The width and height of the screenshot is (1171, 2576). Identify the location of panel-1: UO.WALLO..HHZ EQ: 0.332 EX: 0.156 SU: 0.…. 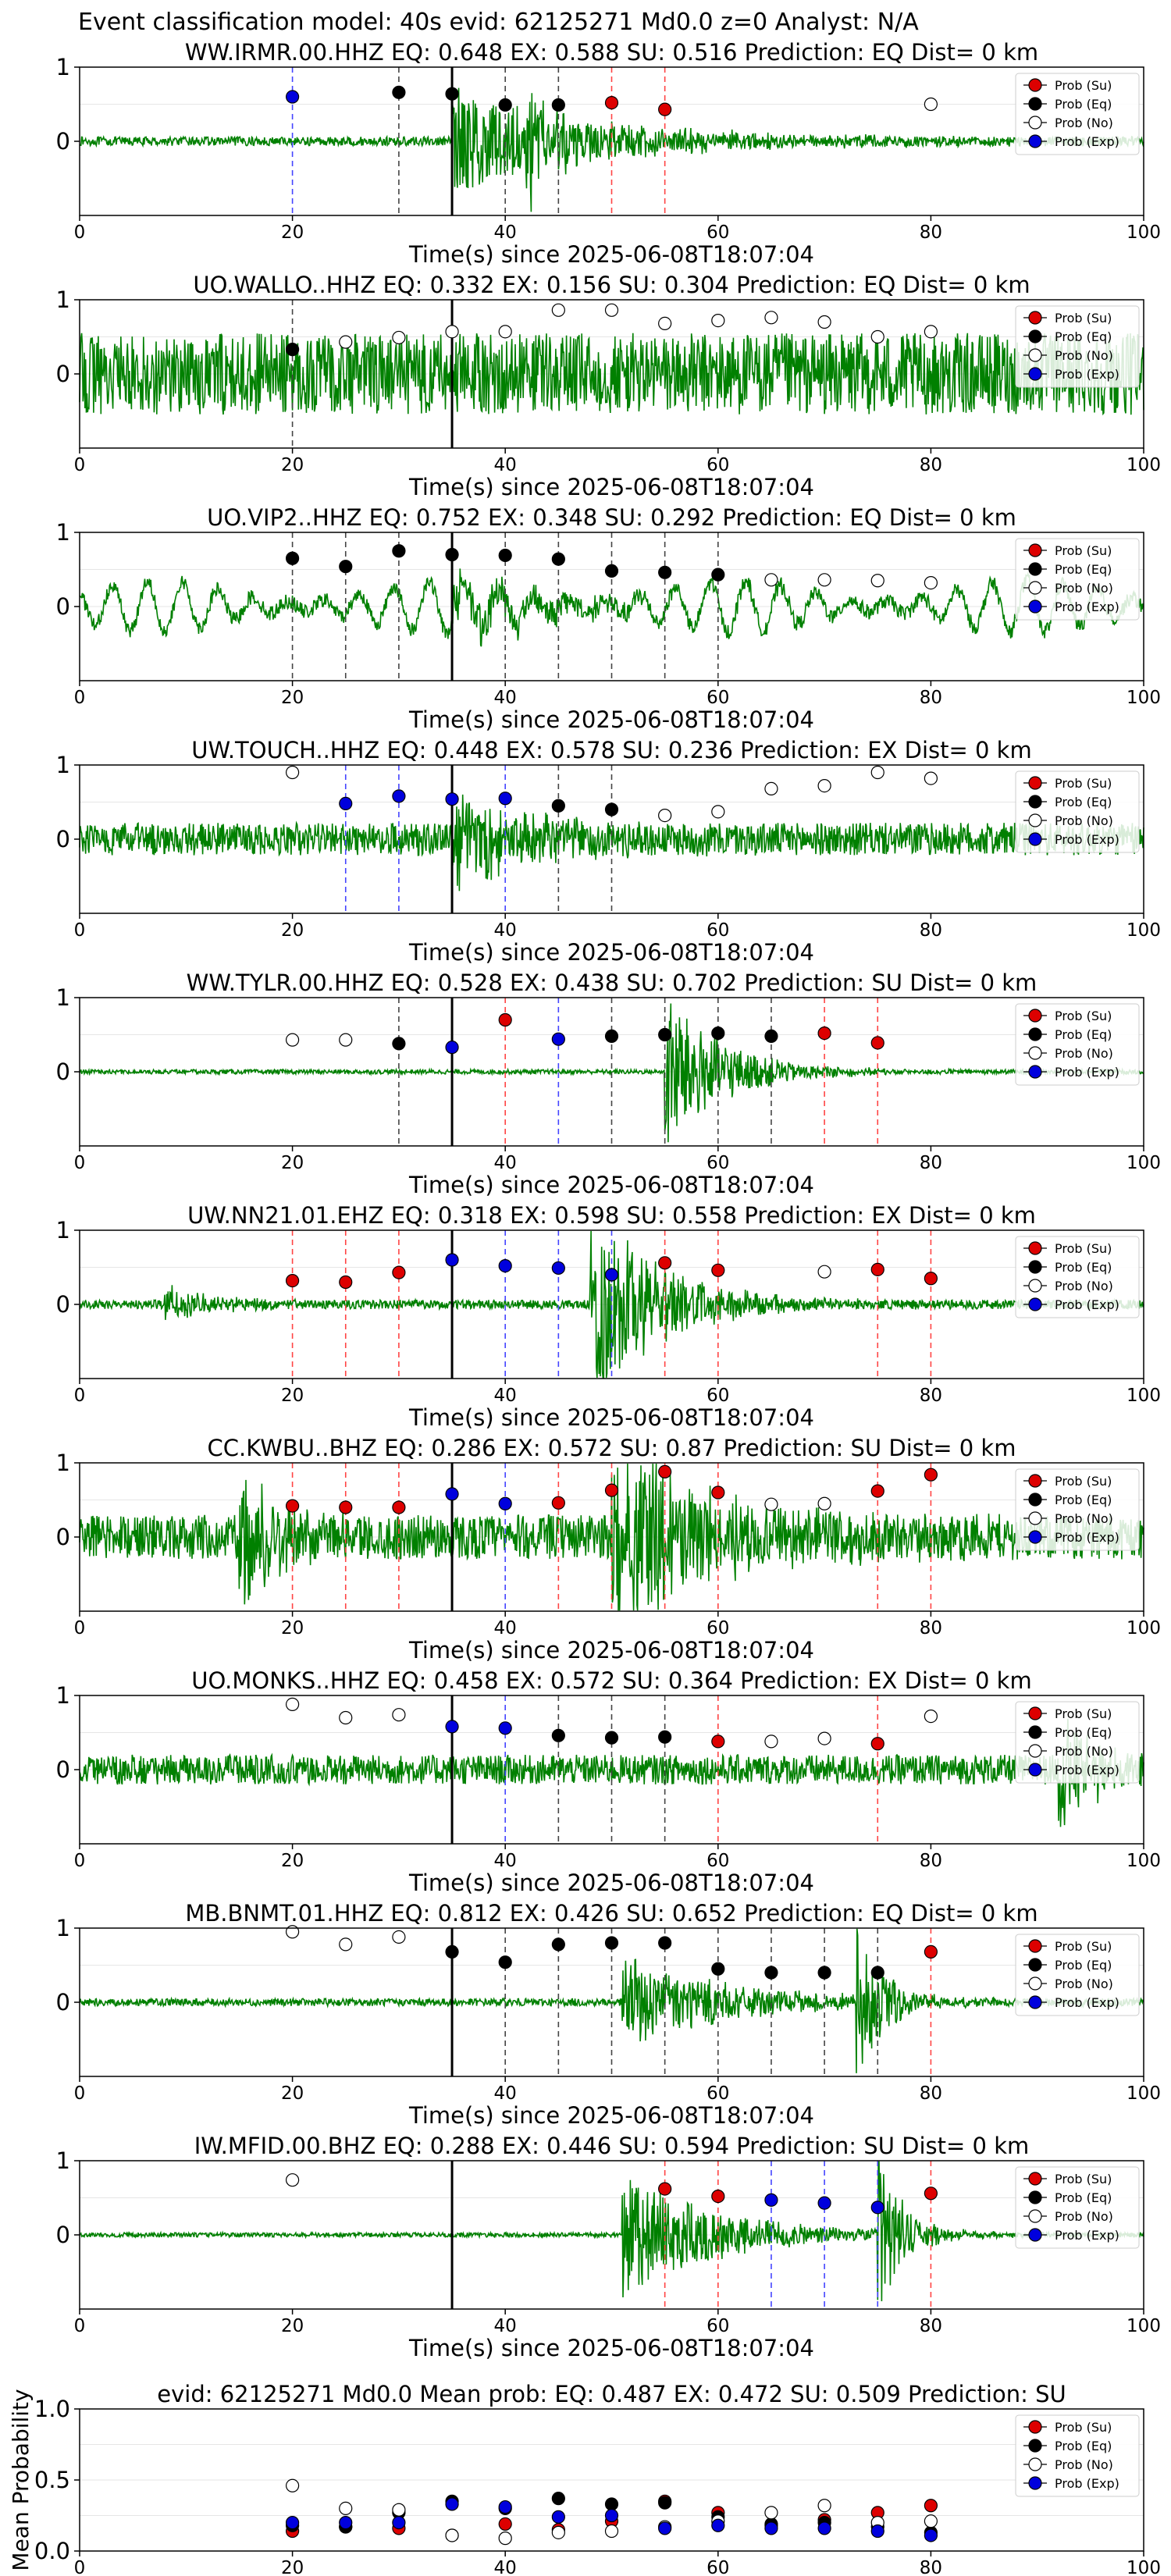
(608, 386).